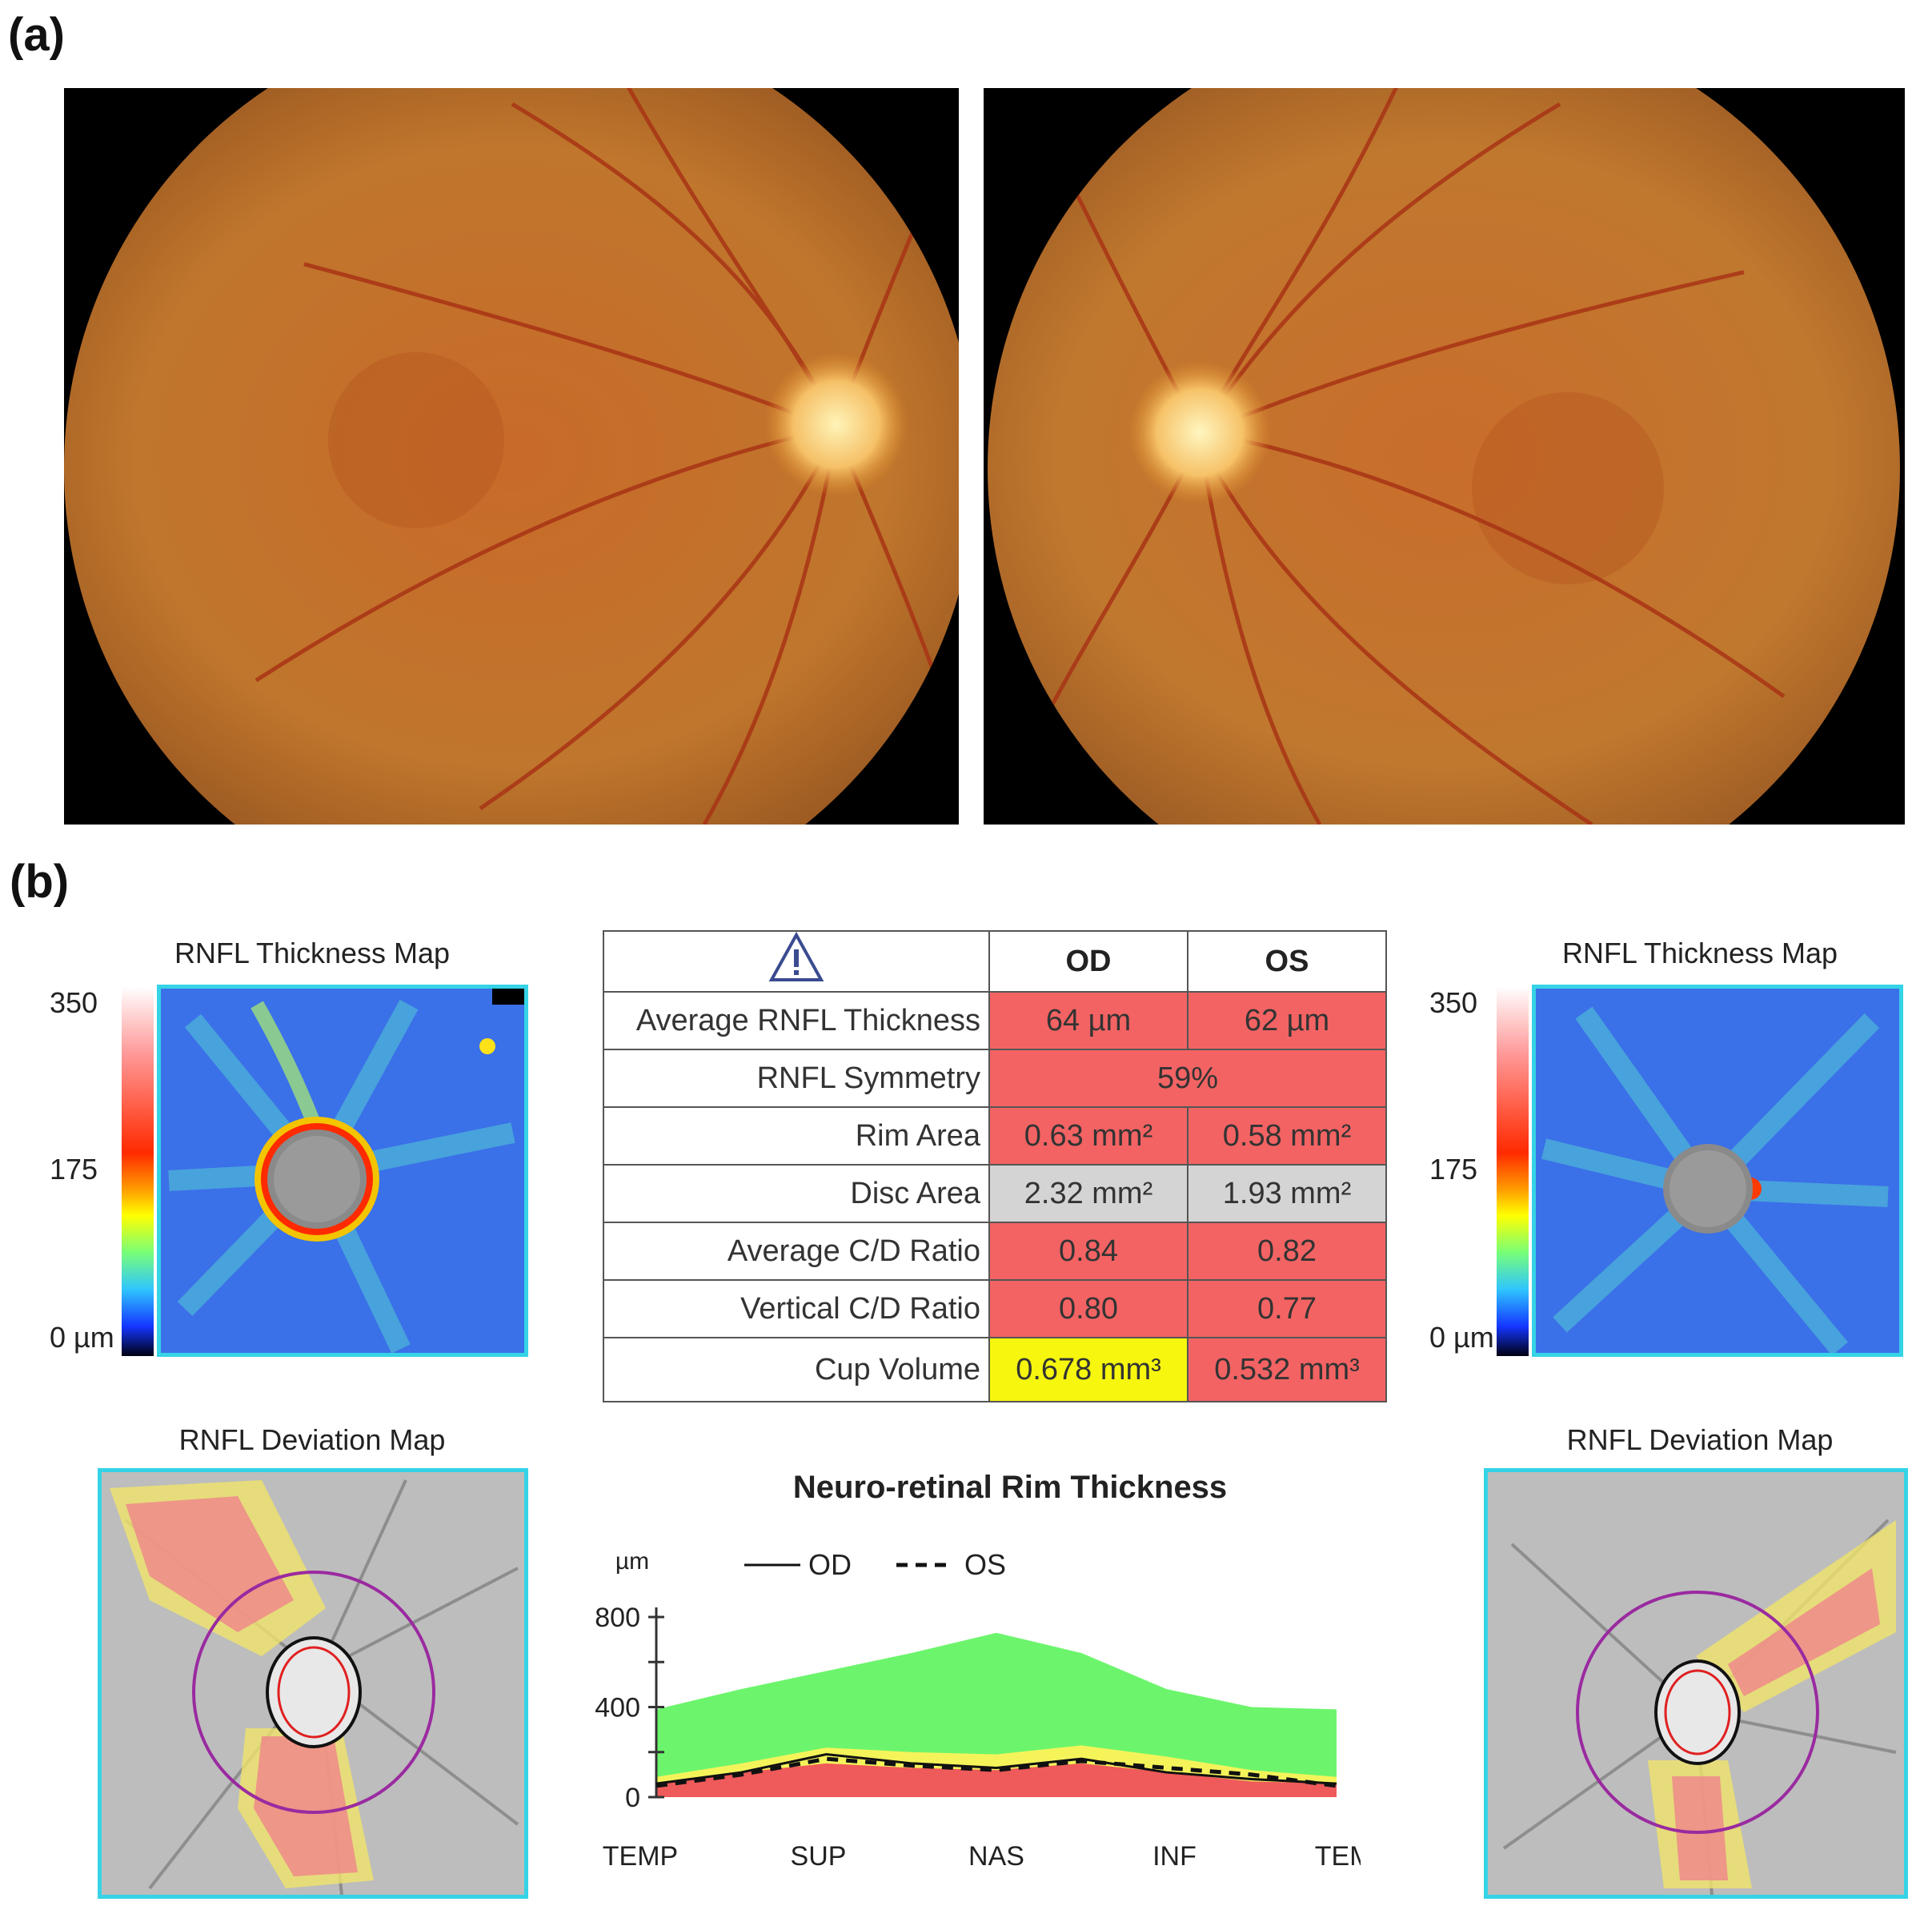 This screenshot has height=1922, width=1932. What do you see at coordinates (617, 1618) in the screenshot?
I see `y-tick-label: 800` at bounding box center [617, 1618].